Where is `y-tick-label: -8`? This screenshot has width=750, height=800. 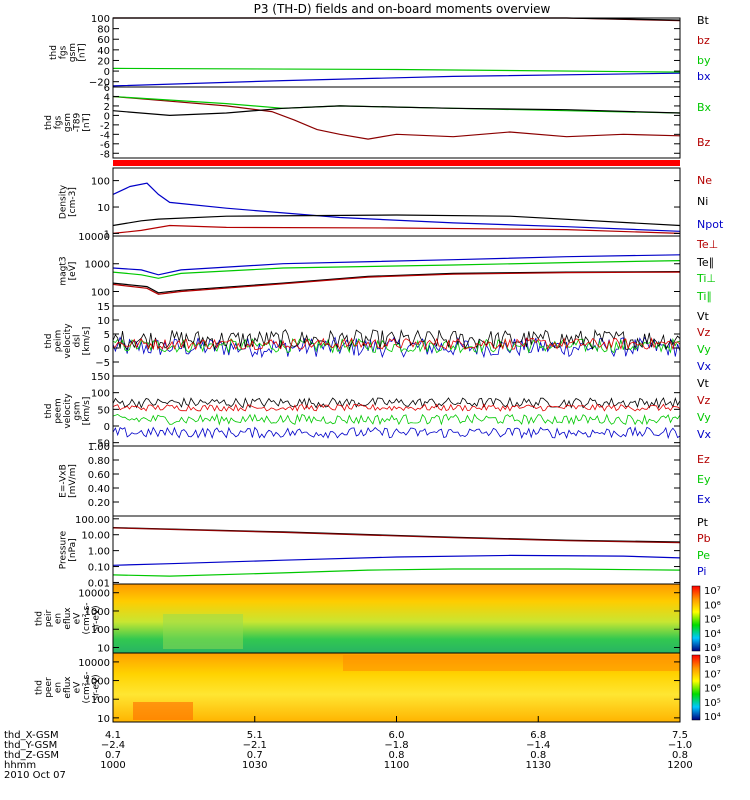
y-tick-label: -8 is located at coordinates (105, 154).